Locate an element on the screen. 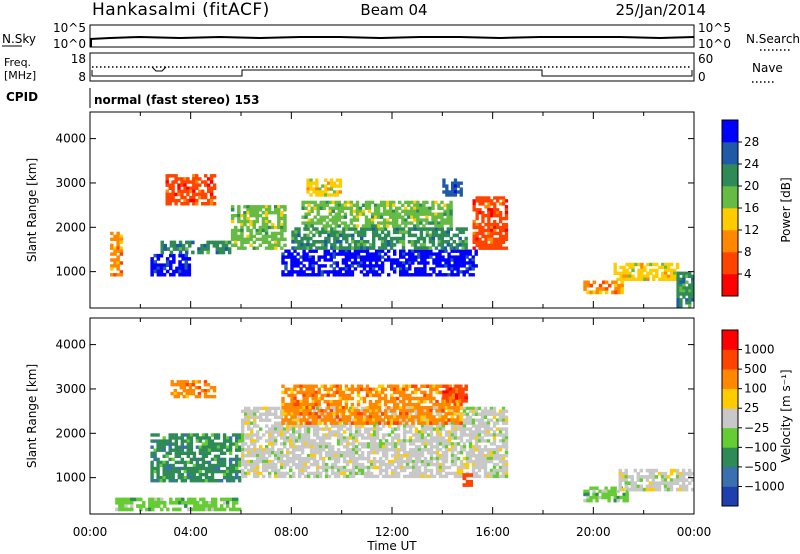  beam-title: Beam 04 is located at coordinates (393, 10).